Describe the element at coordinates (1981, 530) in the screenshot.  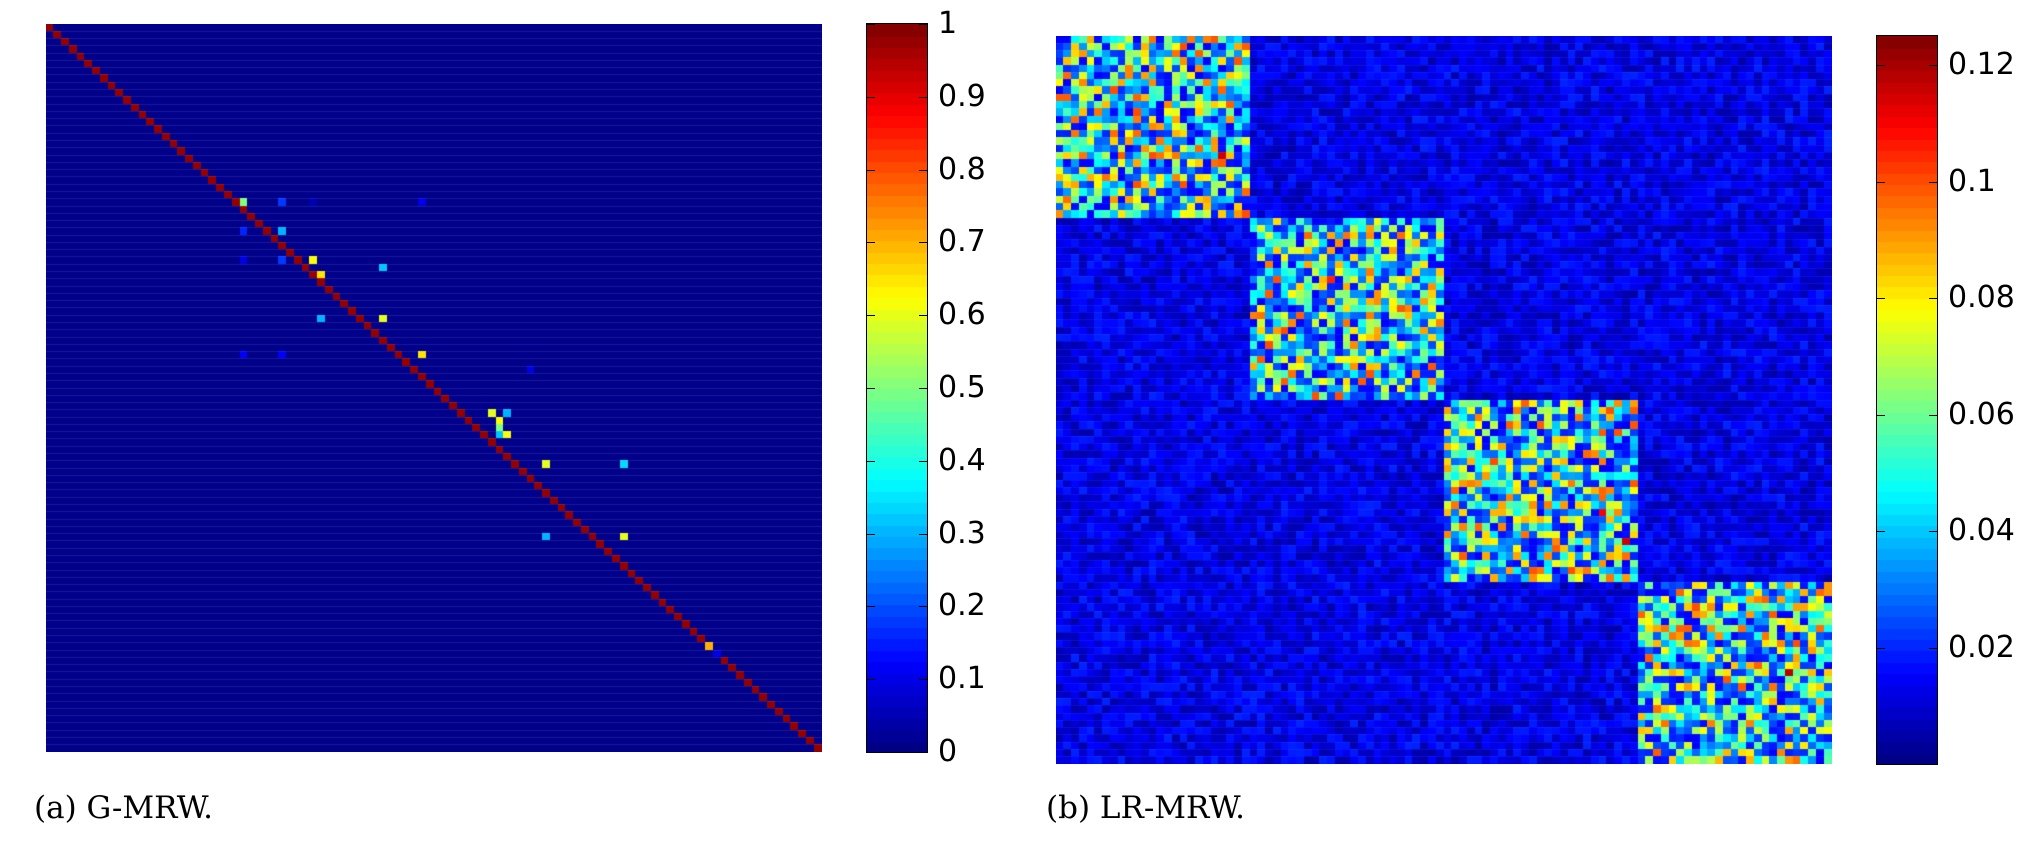
I see `colorbar-tick-label: 0.04` at that location.